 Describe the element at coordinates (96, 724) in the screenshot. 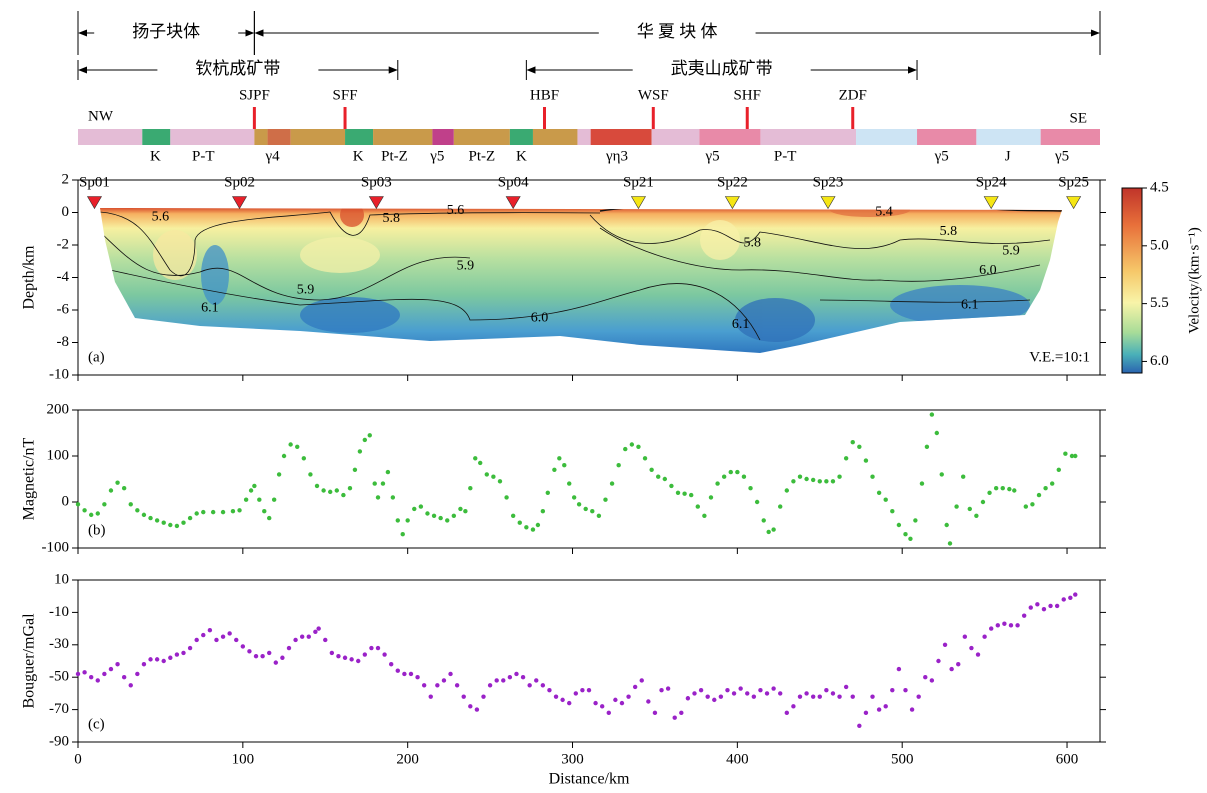

I see `panel-label: (c)` at that location.